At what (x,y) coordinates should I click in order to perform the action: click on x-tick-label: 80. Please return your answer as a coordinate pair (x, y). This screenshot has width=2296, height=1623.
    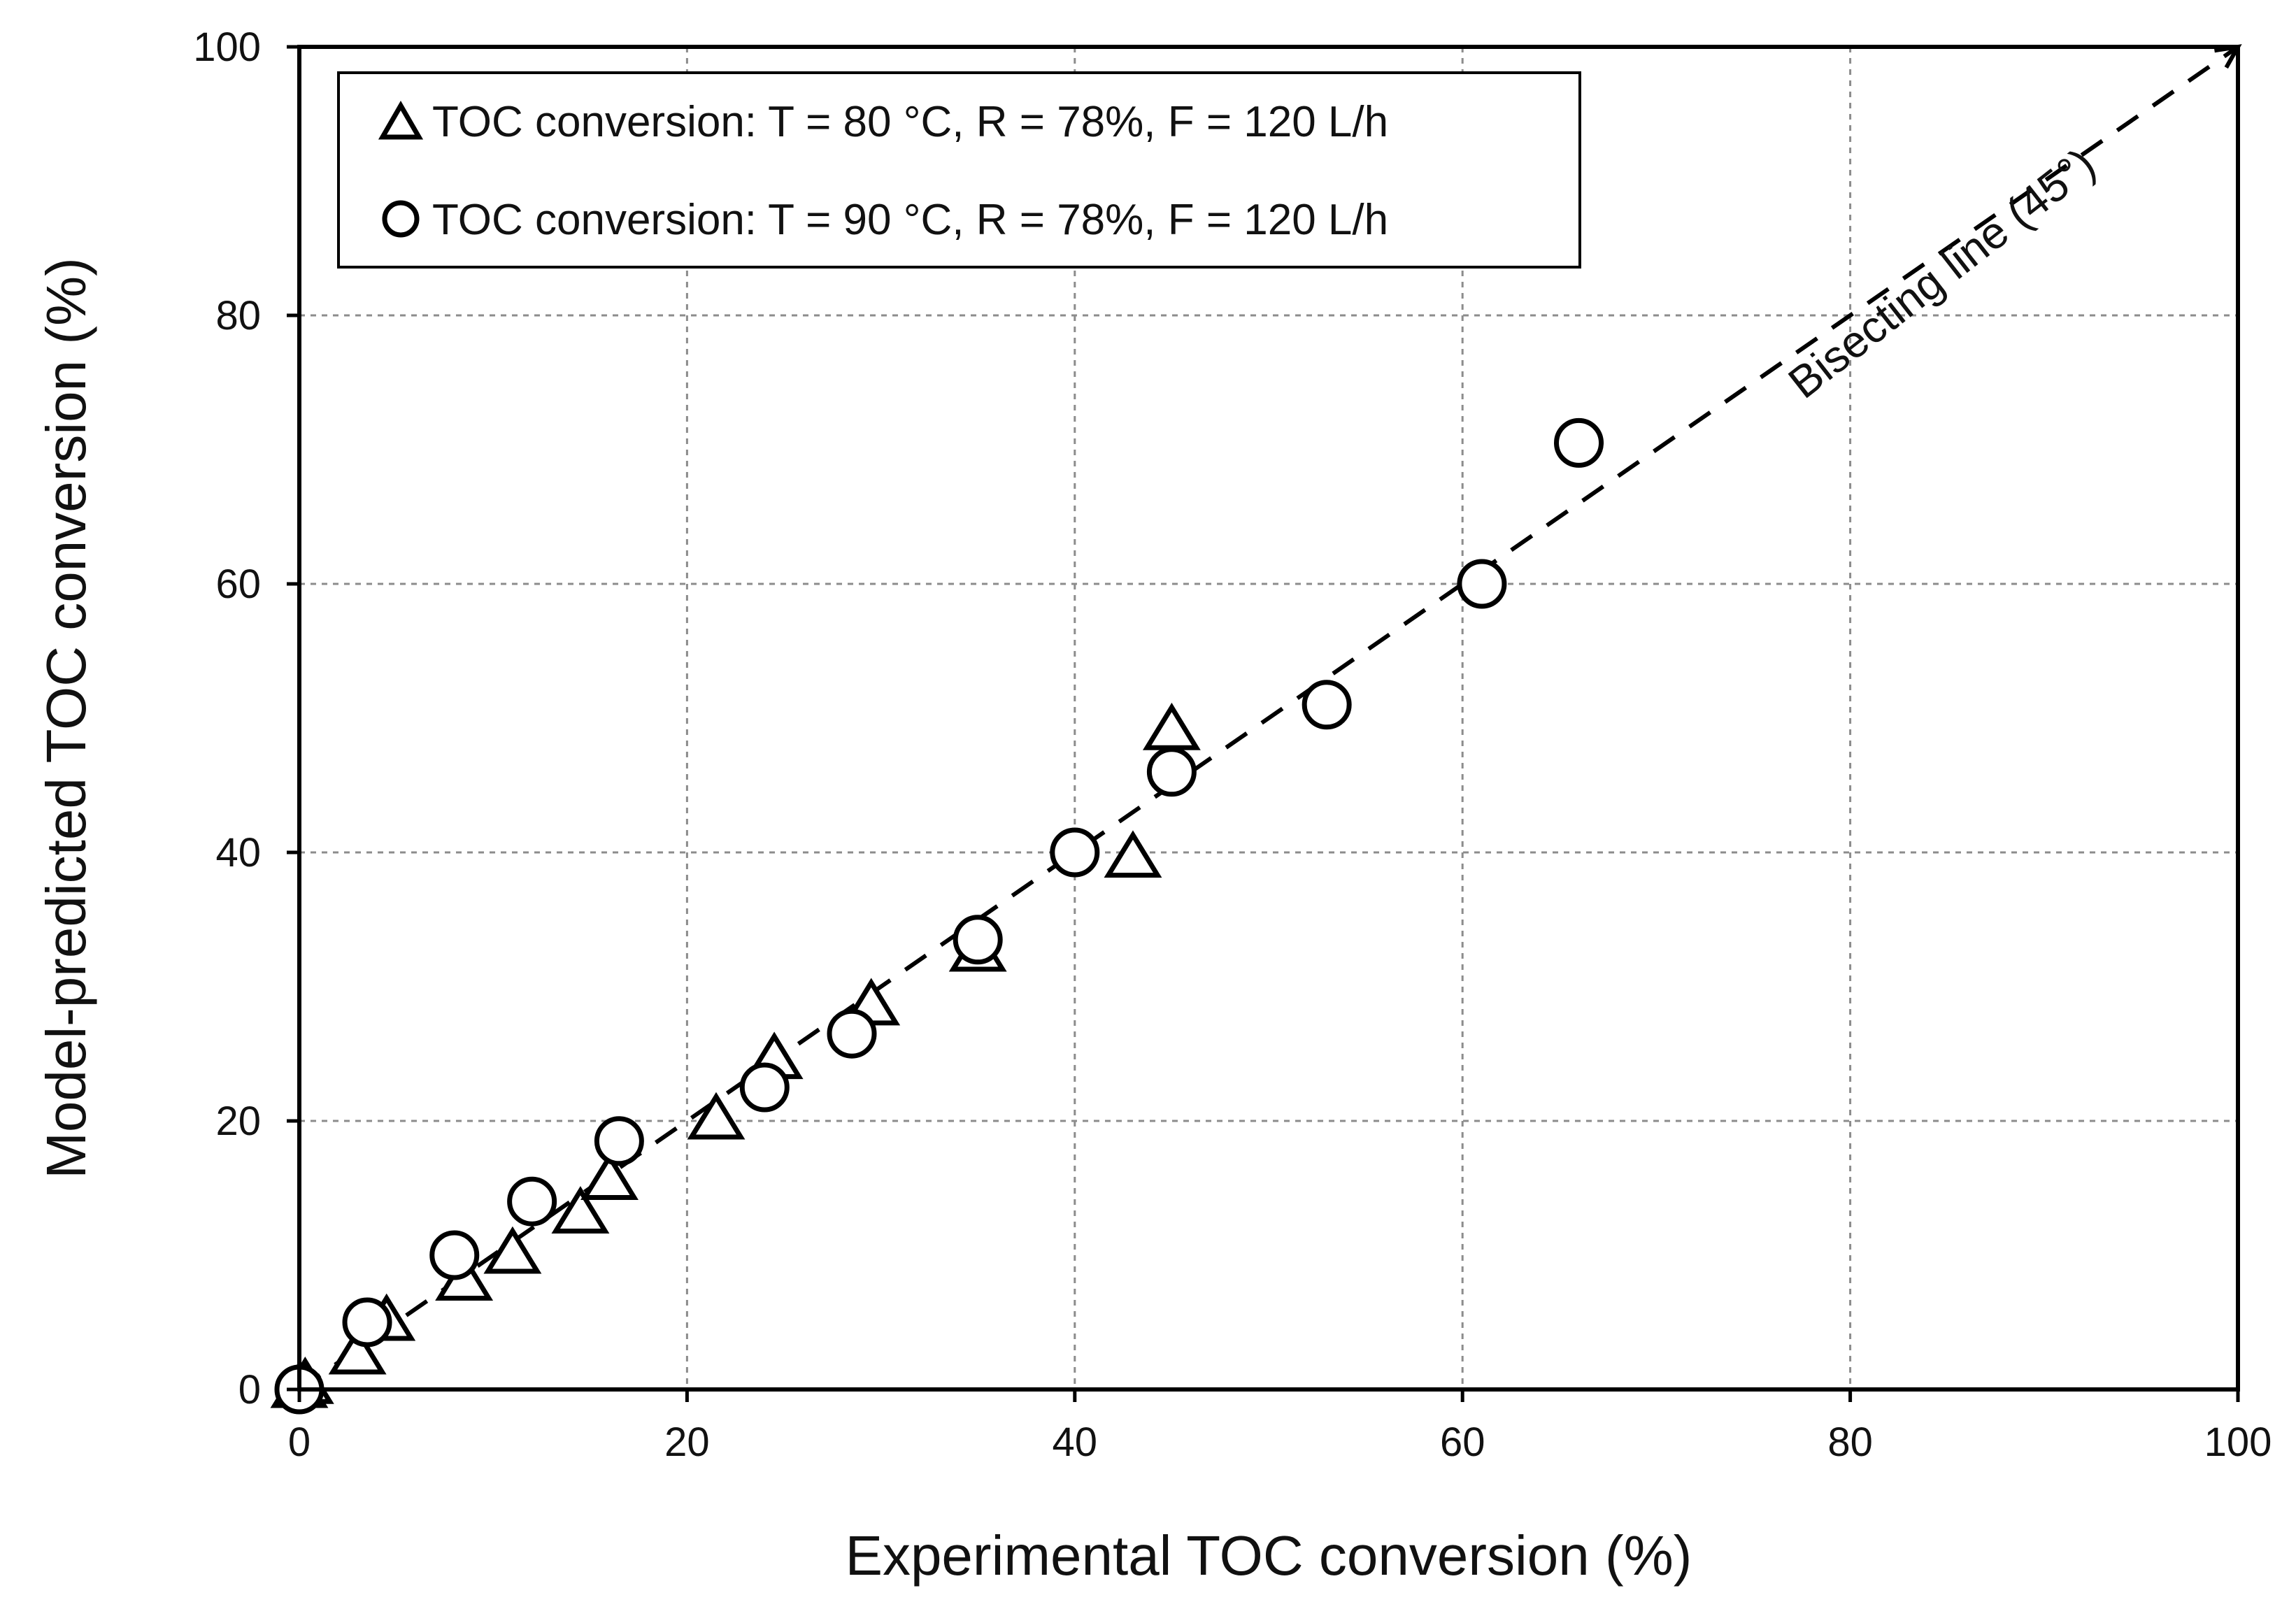
    Looking at the image, I should click on (1850, 1443).